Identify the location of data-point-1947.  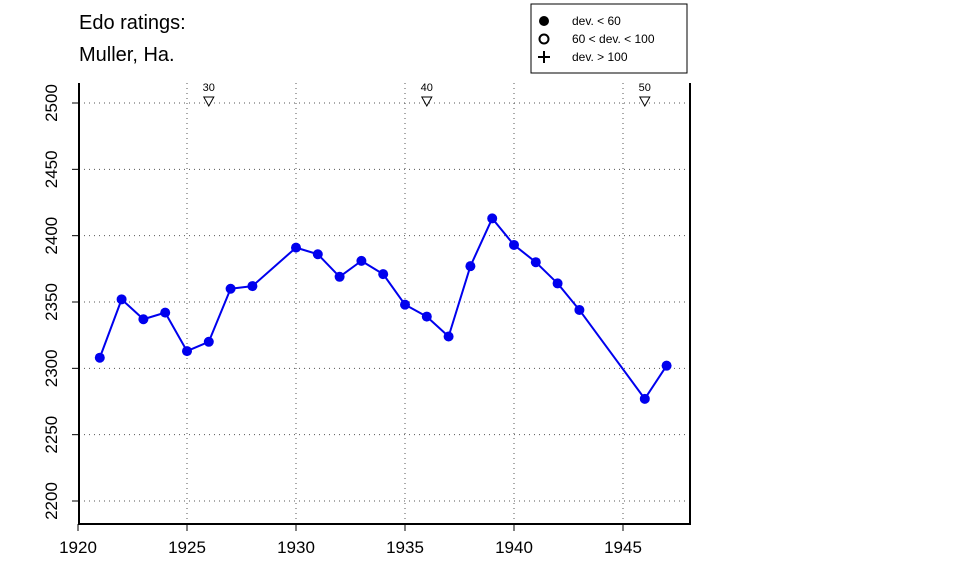
(666, 365).